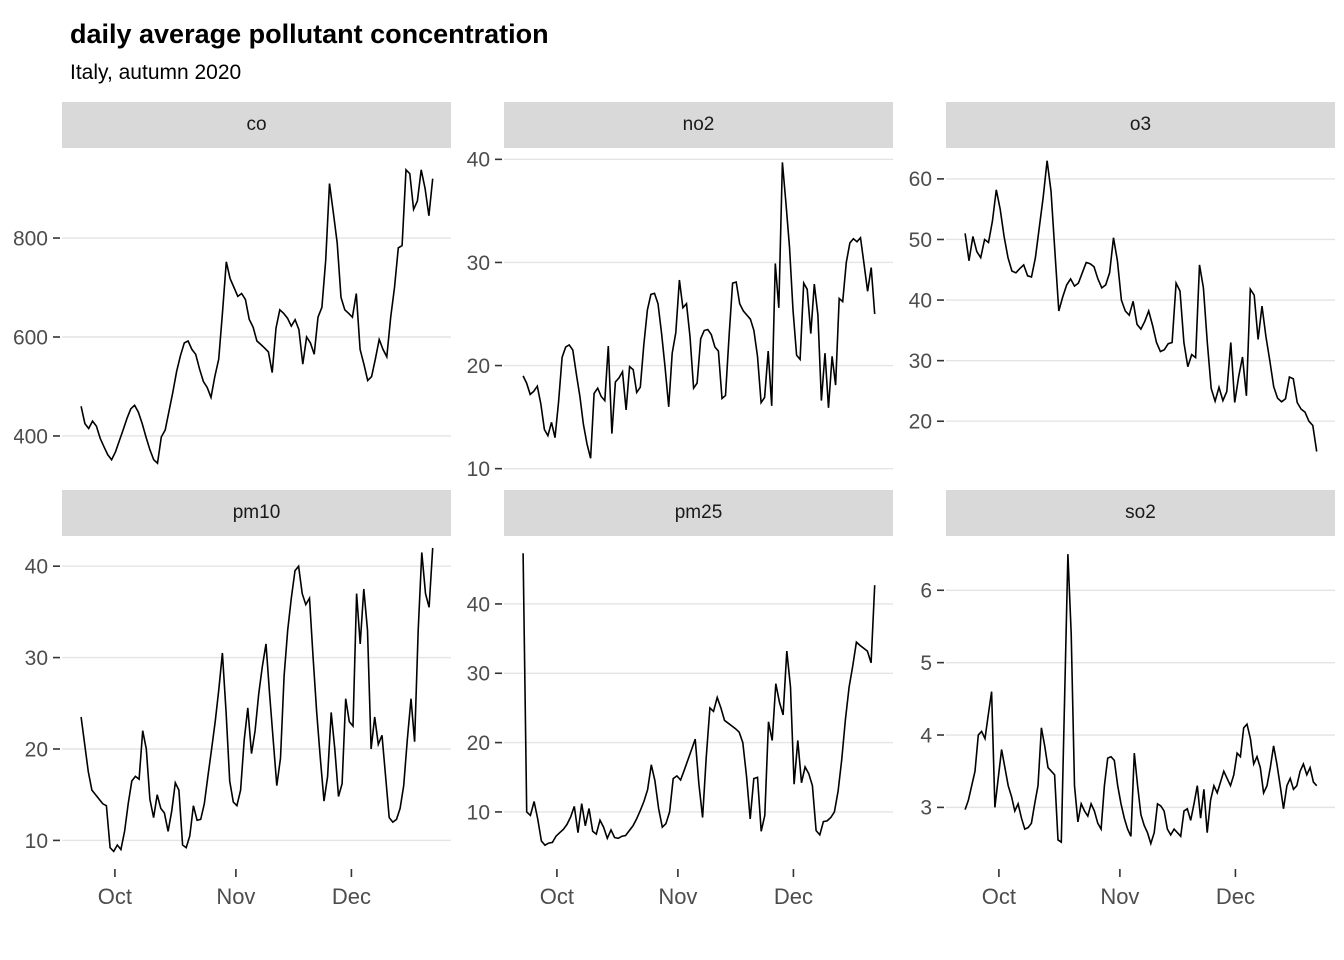 This screenshot has height=960, width=1344. I want to click on facet-panel-no2: 10 20 30 40, so click(680, 314).